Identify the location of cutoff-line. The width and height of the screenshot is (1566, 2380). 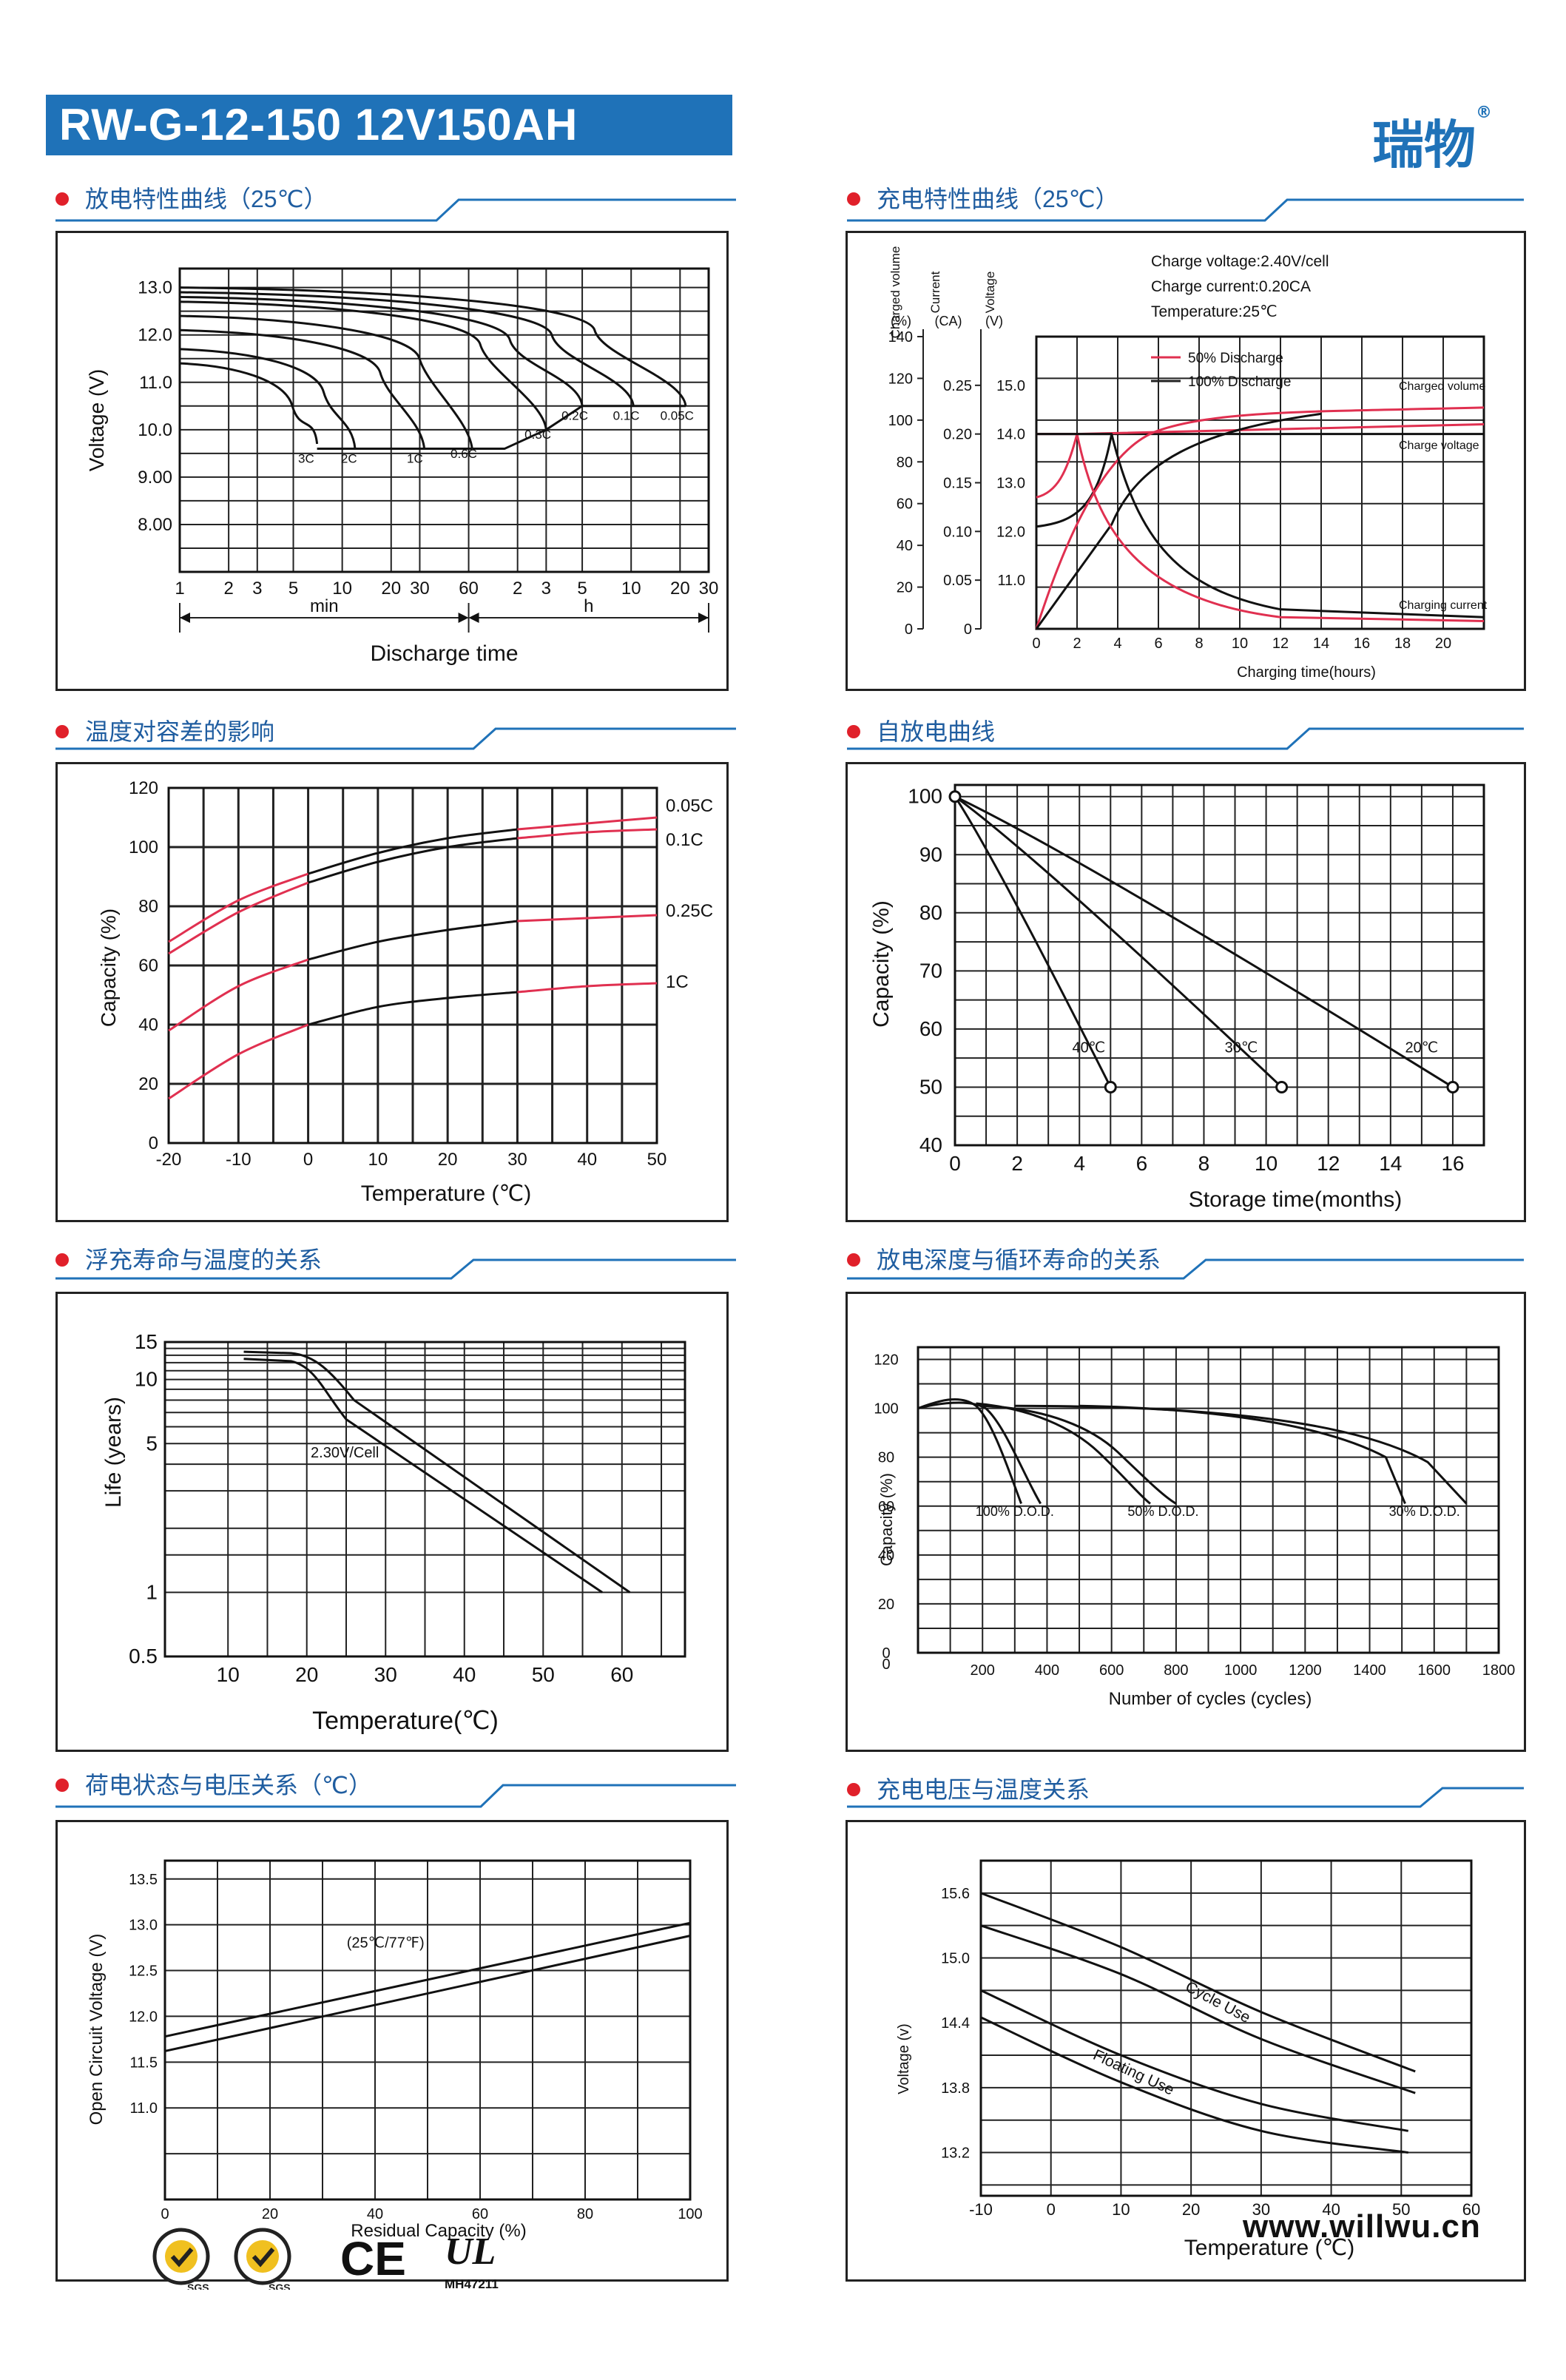
(579, 428).